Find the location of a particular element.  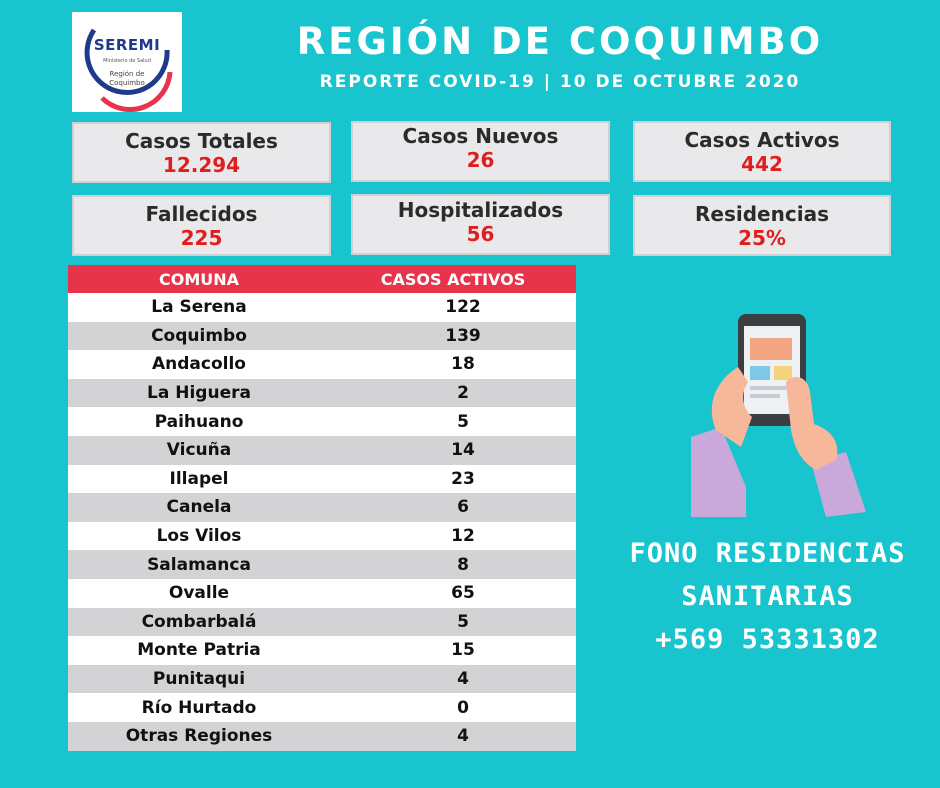

fono-line-1: FONO RESIDENCIAS is located at coordinates (767, 553).